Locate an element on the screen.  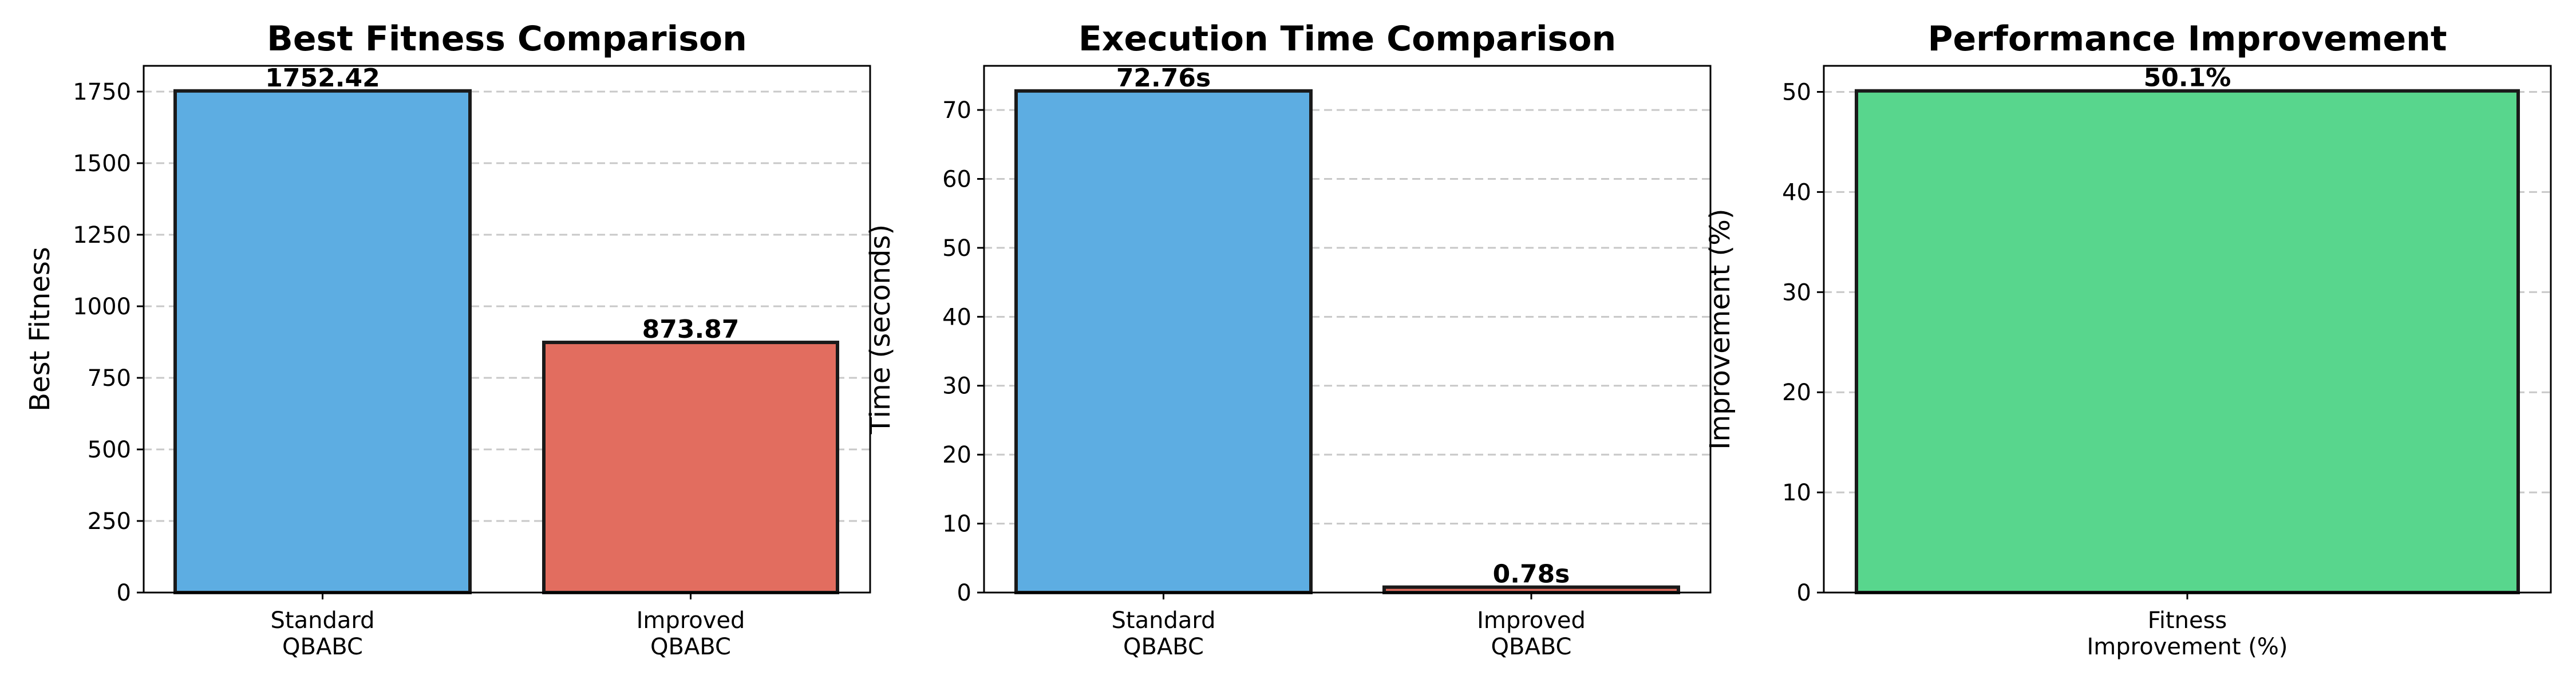
y-axis-label: Improvement (%) is located at coordinates (1720, 329).